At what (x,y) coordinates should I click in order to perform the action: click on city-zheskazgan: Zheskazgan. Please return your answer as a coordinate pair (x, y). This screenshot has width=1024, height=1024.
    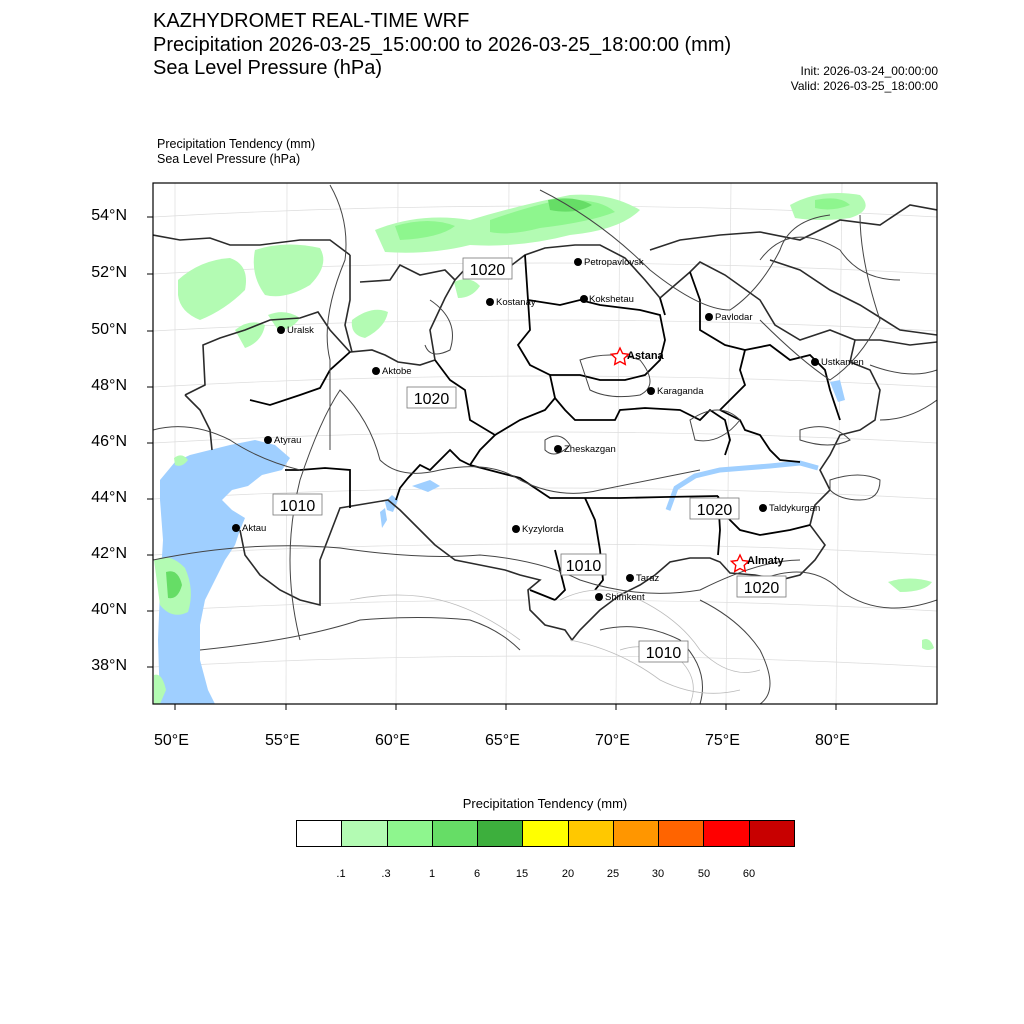
    Looking at the image, I should click on (590, 449).